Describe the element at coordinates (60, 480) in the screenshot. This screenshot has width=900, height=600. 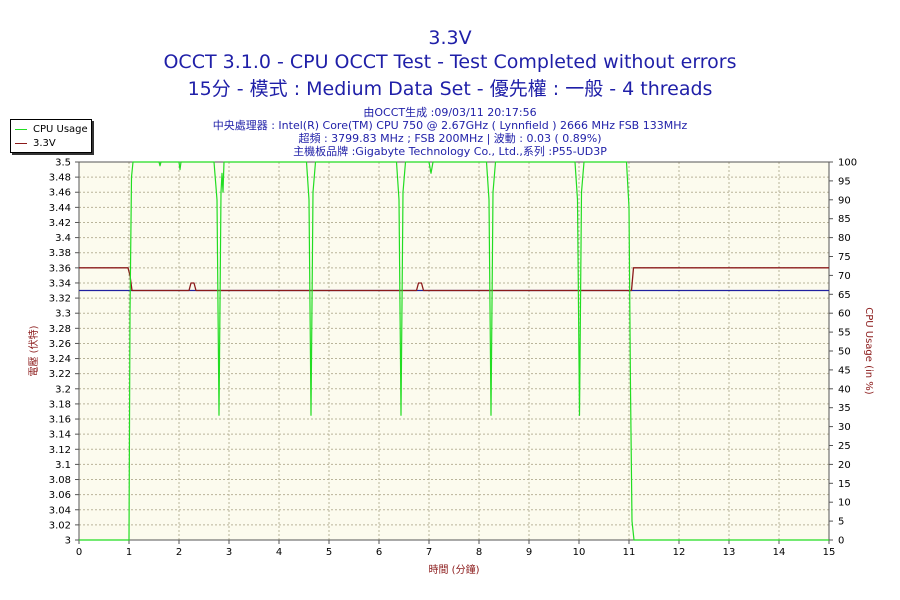
I see `y-left-tick-label: 3.08` at that location.